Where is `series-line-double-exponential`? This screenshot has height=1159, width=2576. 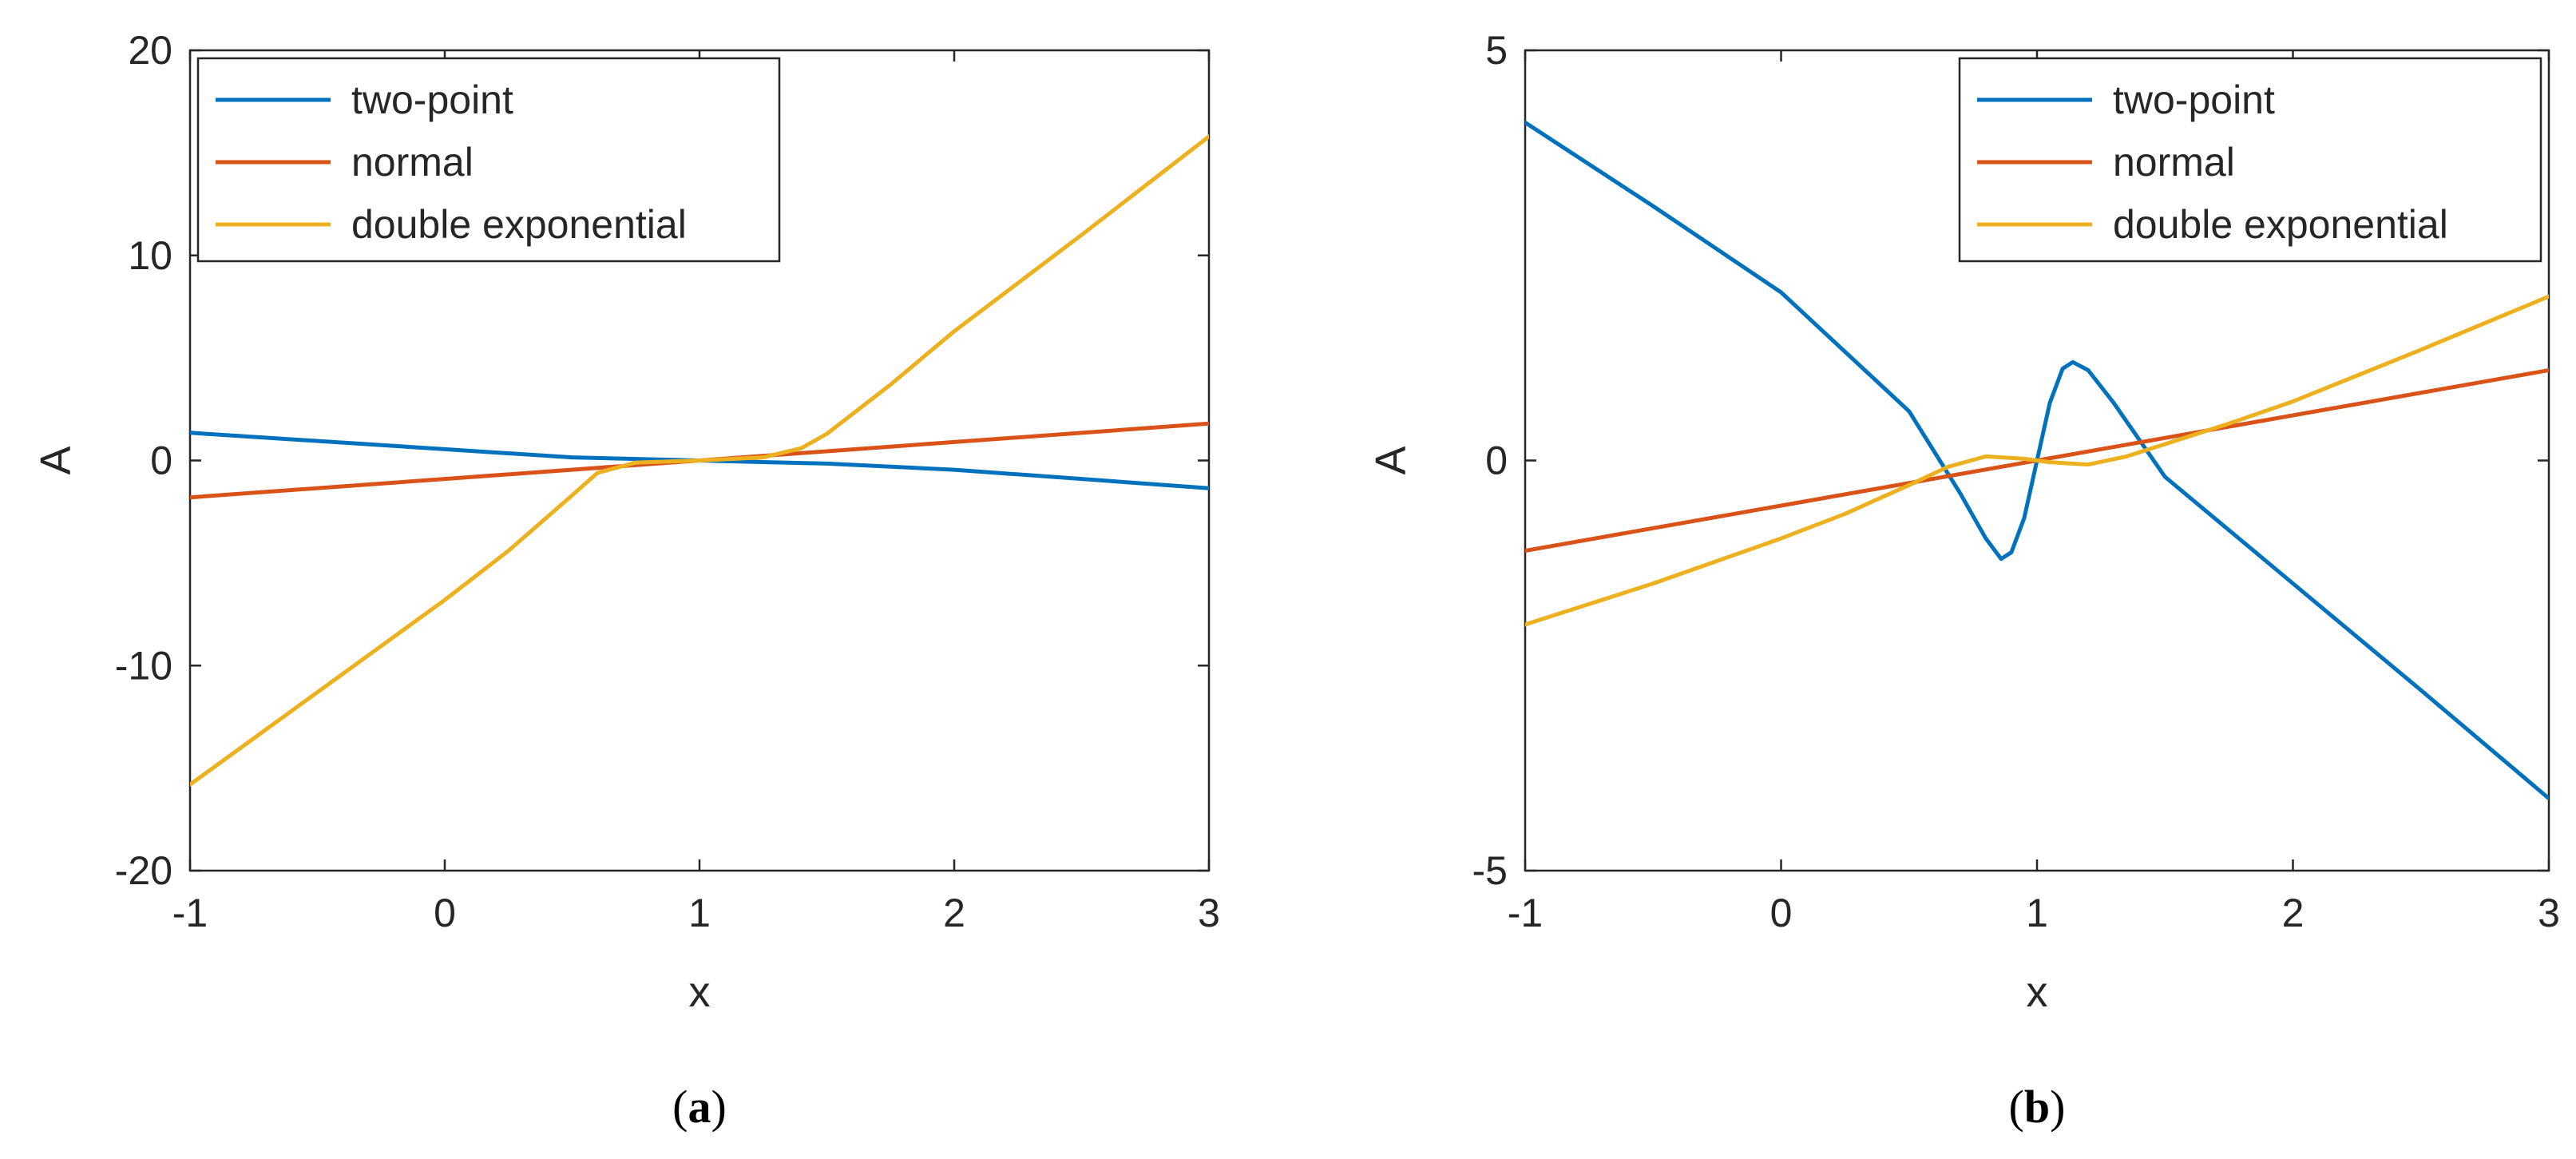
series-line-double-exponential is located at coordinates (2037, 460).